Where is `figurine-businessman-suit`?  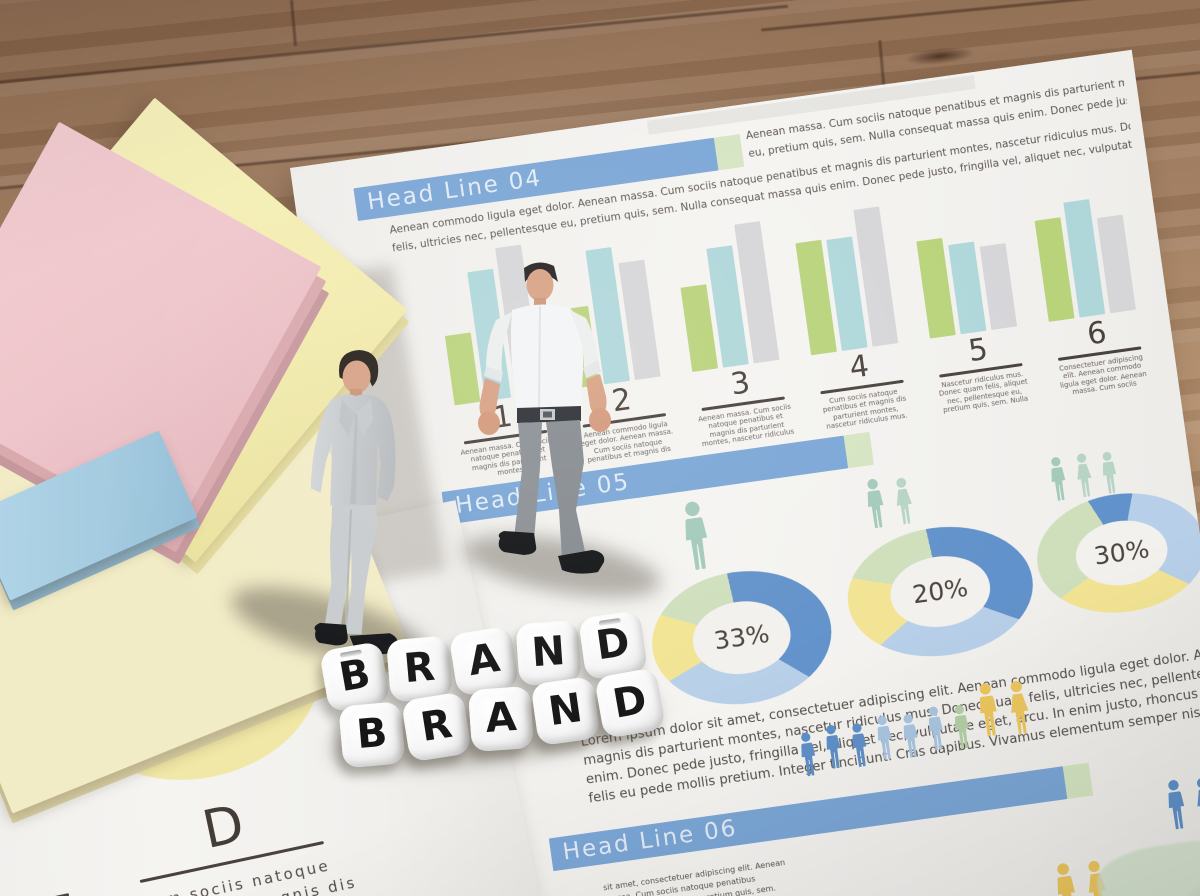 figurine-businessman-suit is located at coordinates (355, 509).